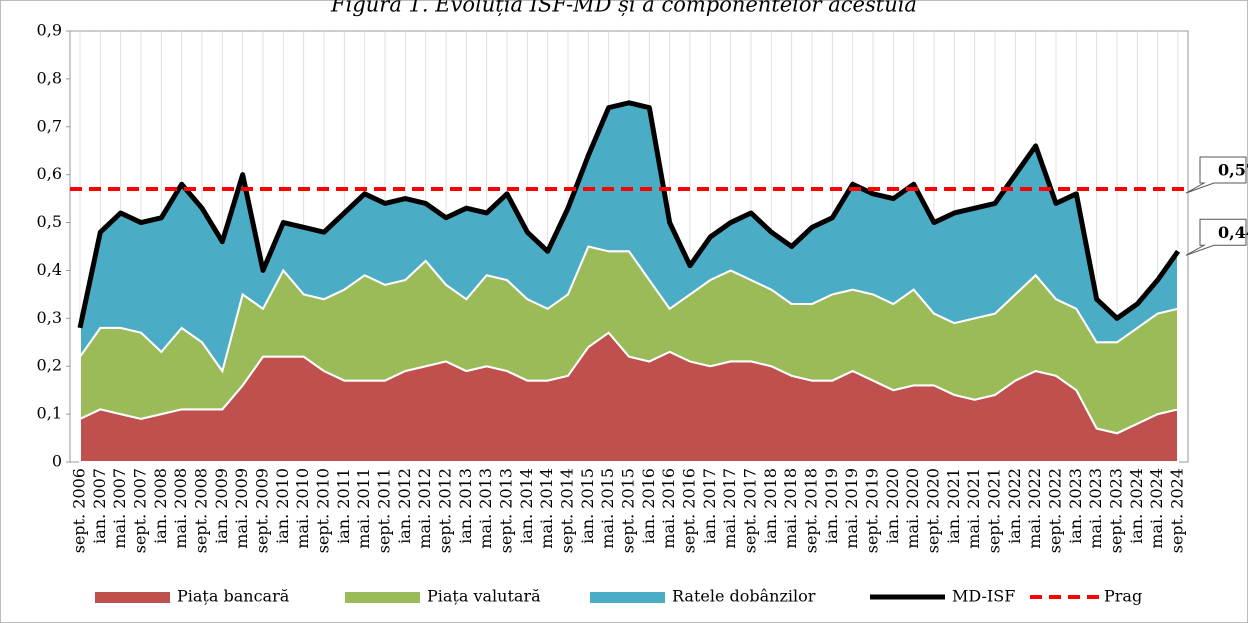 This screenshot has width=1248, height=623. What do you see at coordinates (363, 508) in the screenshot?
I see `x-tick-label: mai. 2011` at bounding box center [363, 508].